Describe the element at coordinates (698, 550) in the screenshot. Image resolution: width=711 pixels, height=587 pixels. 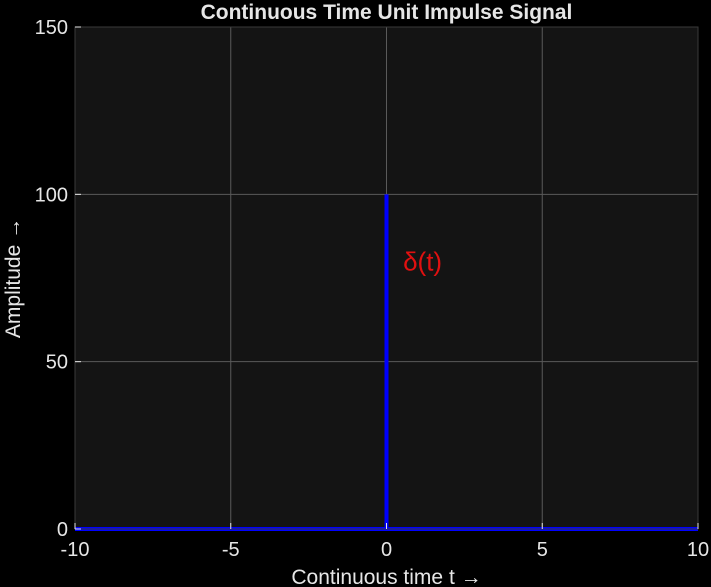
I see `x-tick-label-4: 10` at that location.